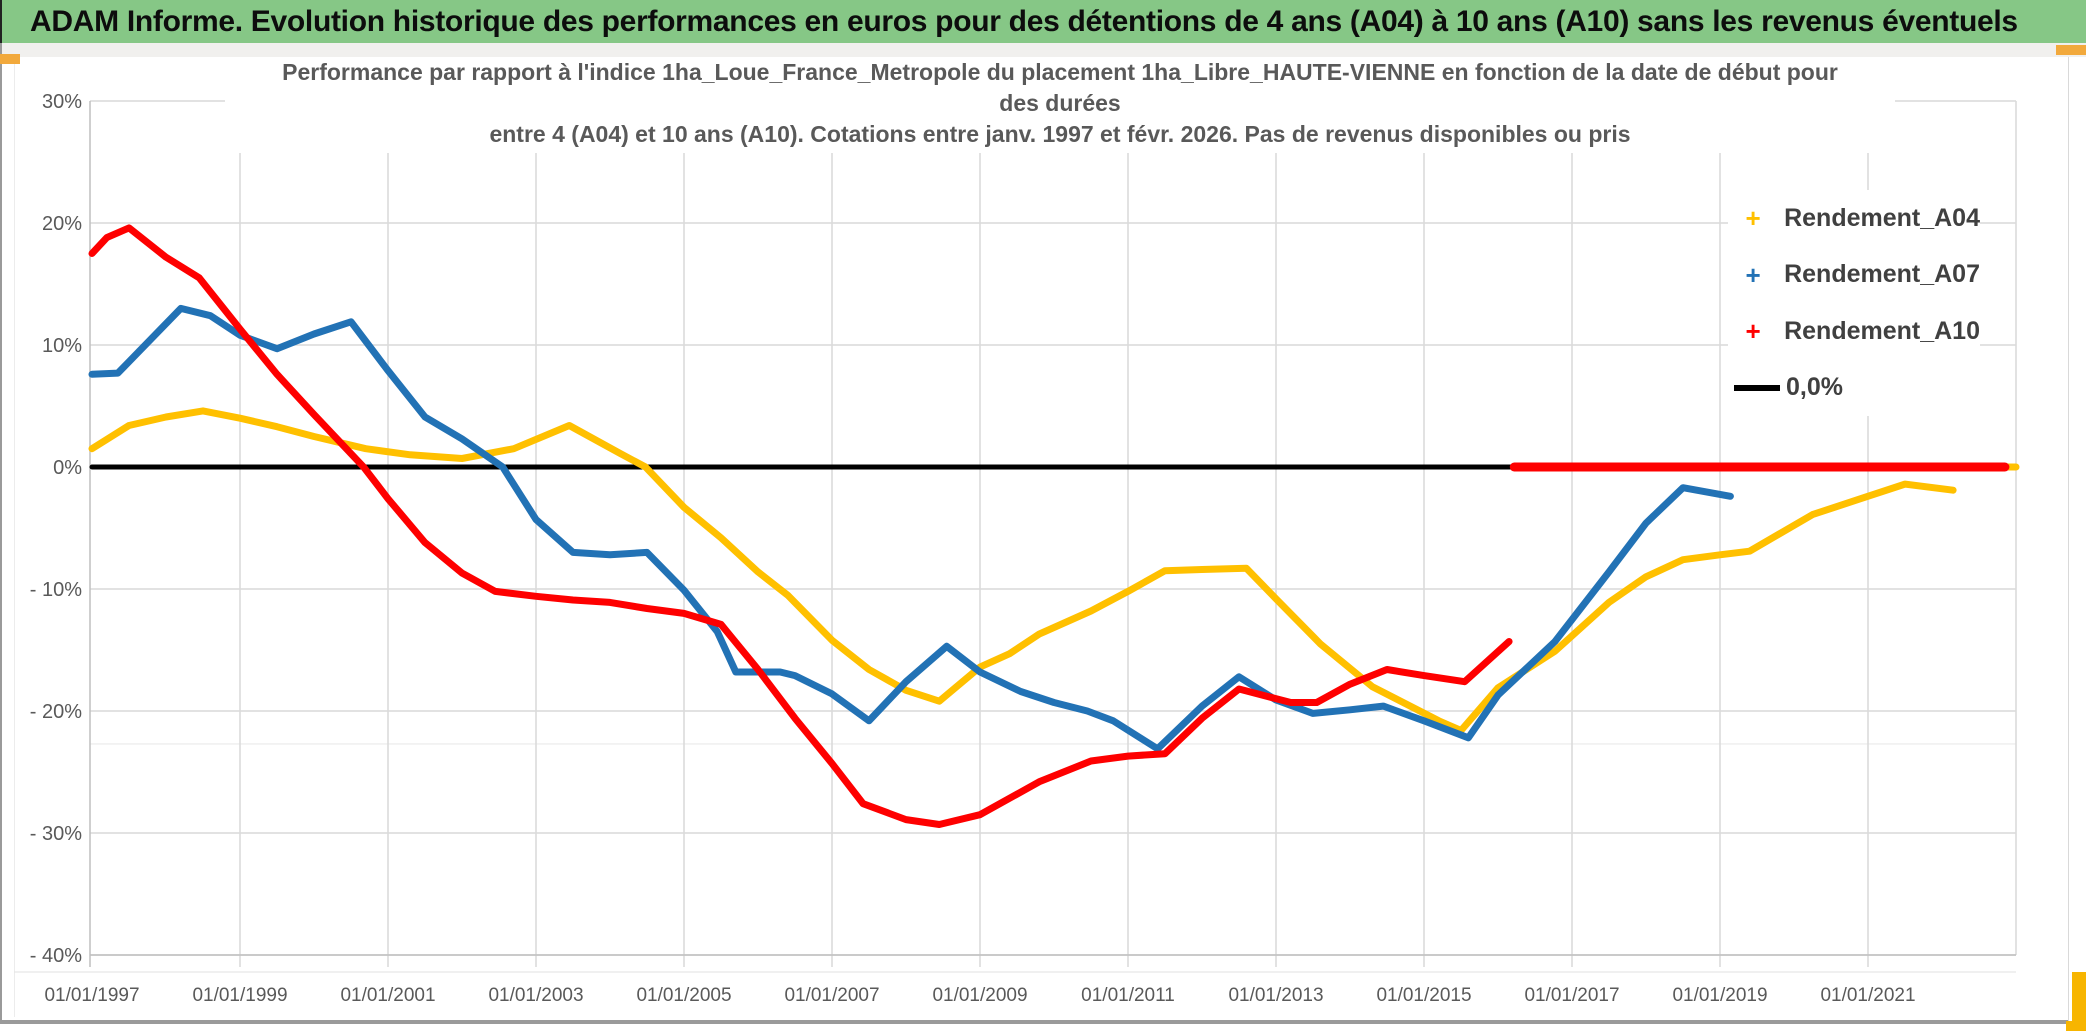 The width and height of the screenshot is (2086, 1031). What do you see at coordinates (67, 468) in the screenshot?
I see `y-axis-tick-label: 0%` at bounding box center [67, 468].